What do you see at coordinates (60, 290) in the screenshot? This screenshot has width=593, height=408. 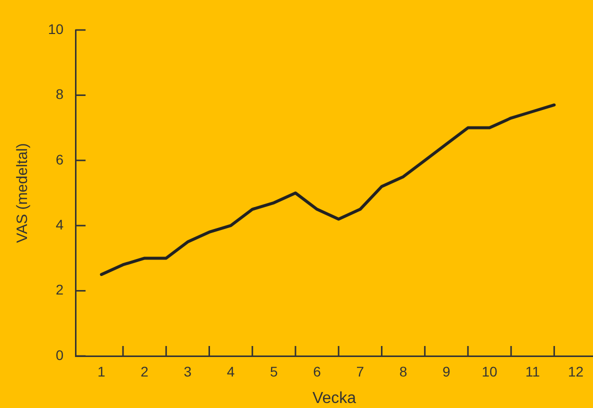 I see `y-tick-label: 2` at bounding box center [60, 290].